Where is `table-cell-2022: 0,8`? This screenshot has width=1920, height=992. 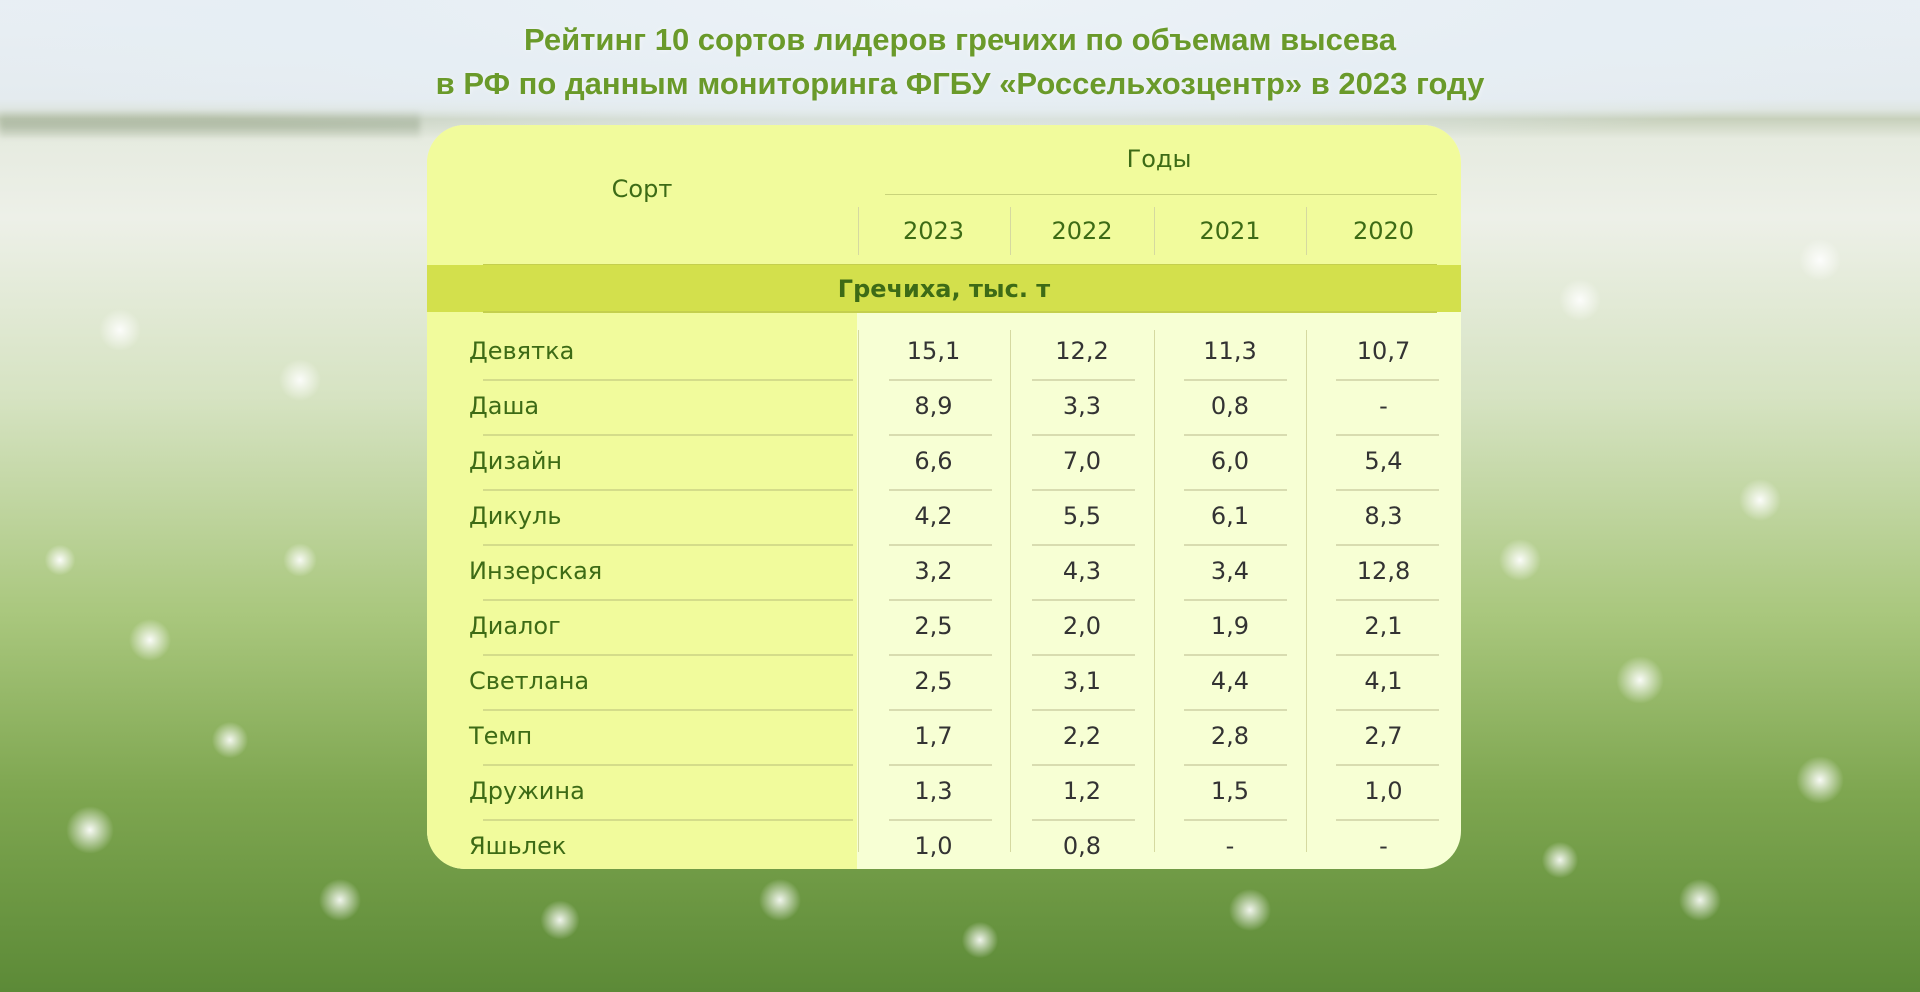
table-cell-2022: 0,8 is located at coordinates (1082, 846).